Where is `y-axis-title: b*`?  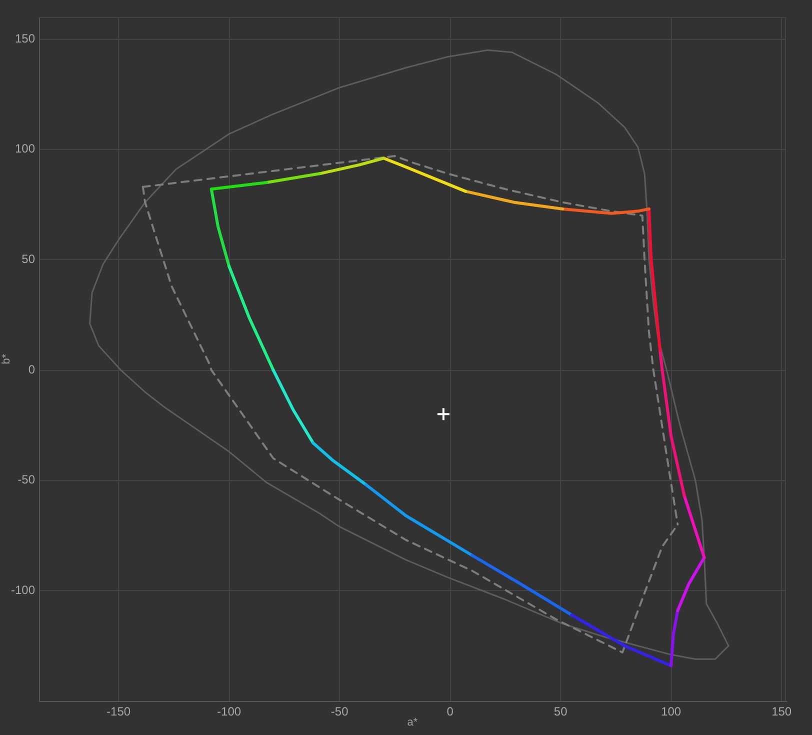 y-axis-title: b* is located at coordinates (6, 358).